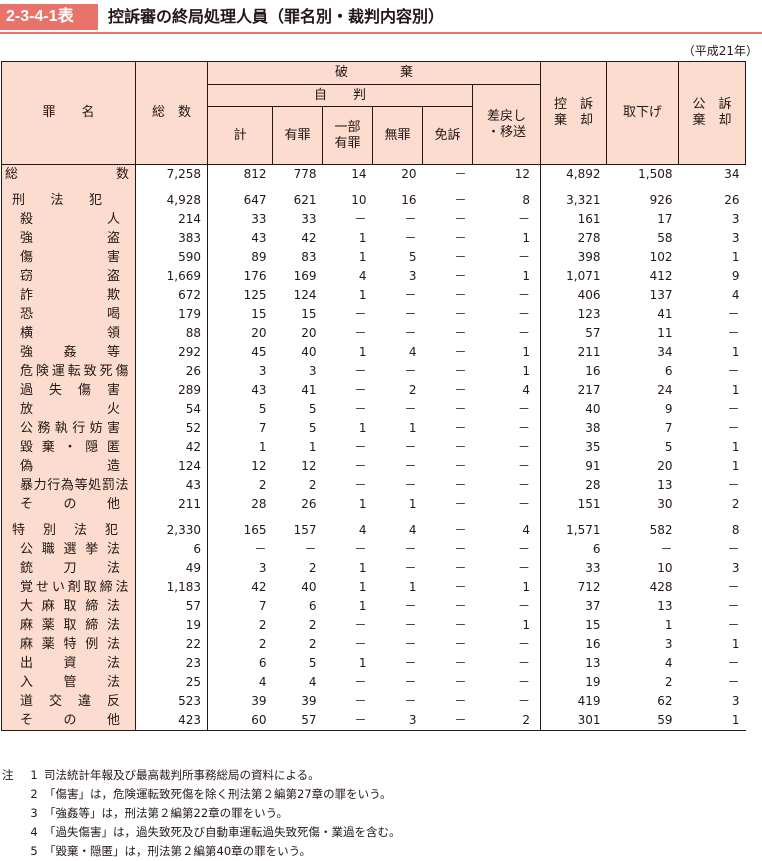  What do you see at coordinates (506, 200) in the screenshot?
I see `value-cell: 8` at bounding box center [506, 200].